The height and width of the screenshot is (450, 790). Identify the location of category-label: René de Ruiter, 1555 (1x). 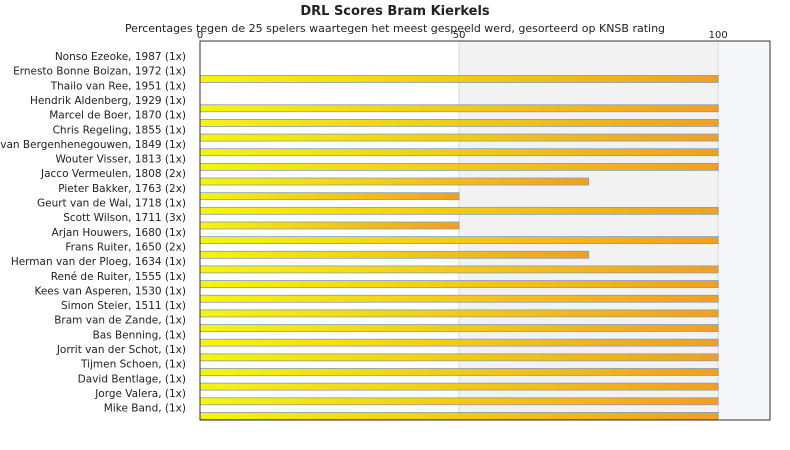
(118, 277).